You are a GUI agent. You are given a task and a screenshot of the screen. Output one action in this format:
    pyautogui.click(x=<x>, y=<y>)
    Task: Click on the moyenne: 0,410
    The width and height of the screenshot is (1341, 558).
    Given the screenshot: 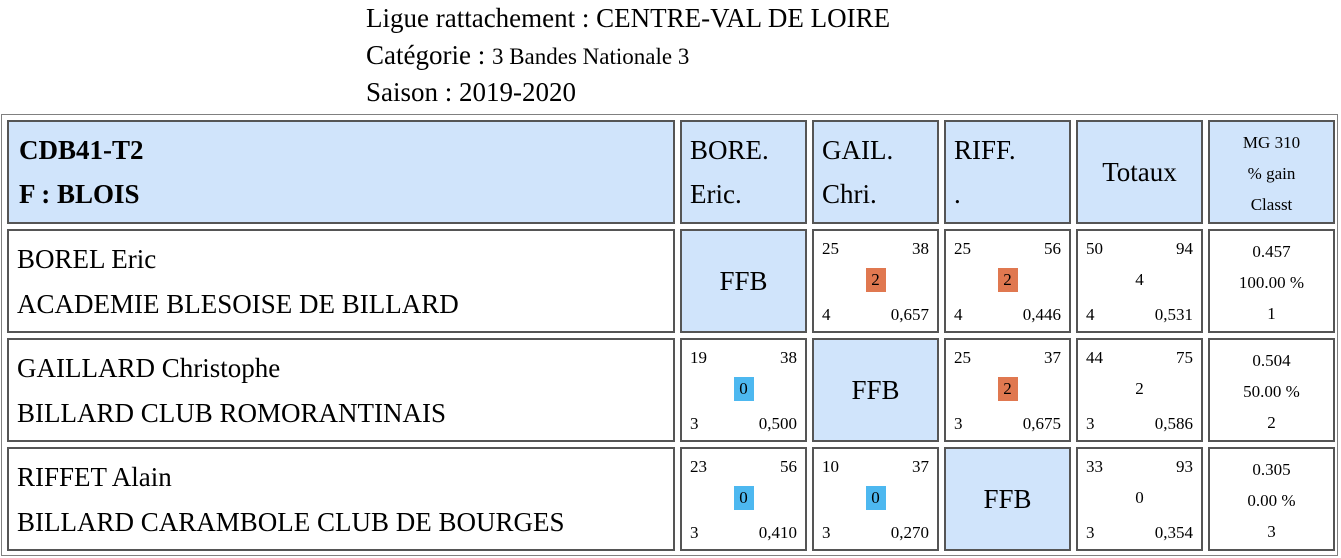 What is the action you would take?
    pyautogui.click(x=777, y=532)
    